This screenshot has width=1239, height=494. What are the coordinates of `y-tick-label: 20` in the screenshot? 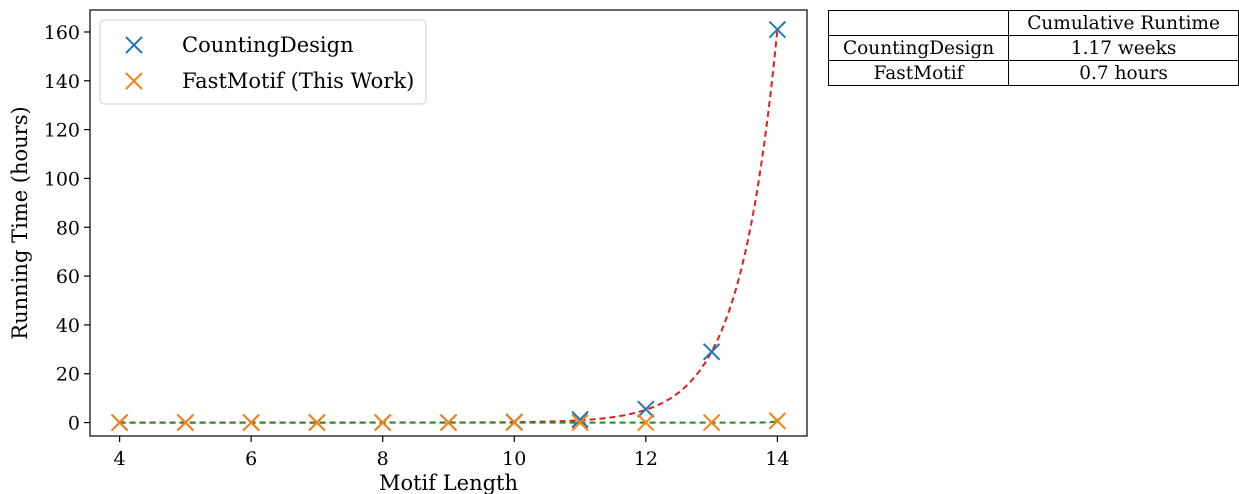 It's located at (68, 375).